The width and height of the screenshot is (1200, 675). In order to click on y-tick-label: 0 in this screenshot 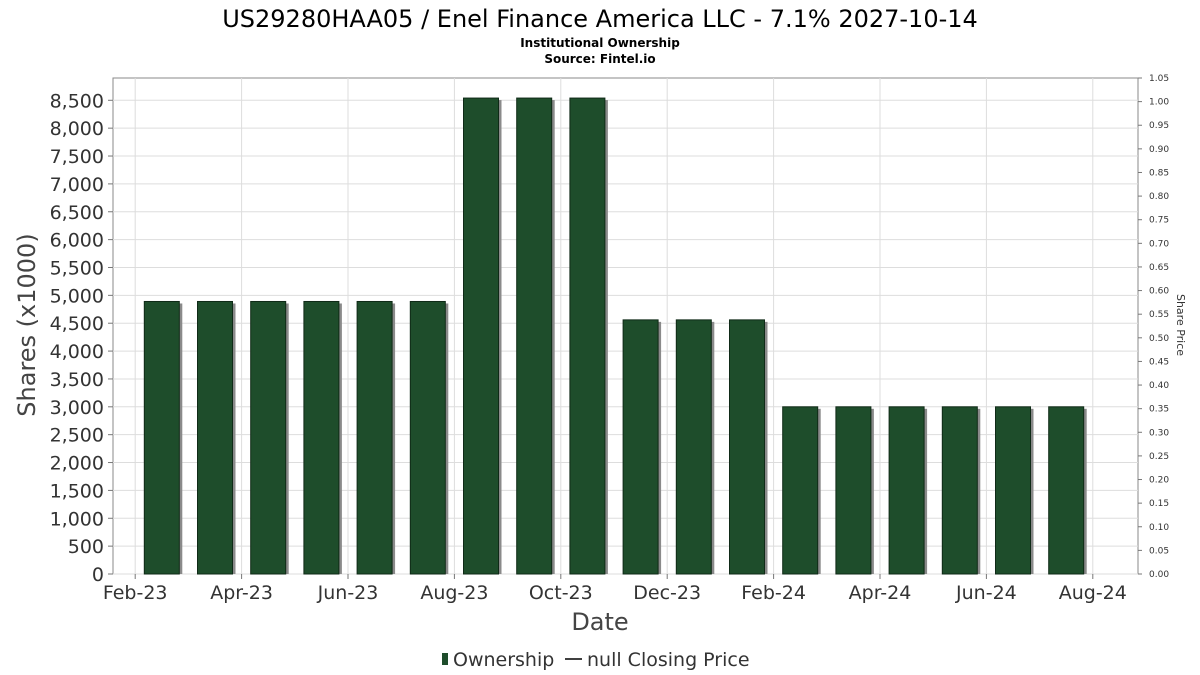, I will do `click(98, 575)`.